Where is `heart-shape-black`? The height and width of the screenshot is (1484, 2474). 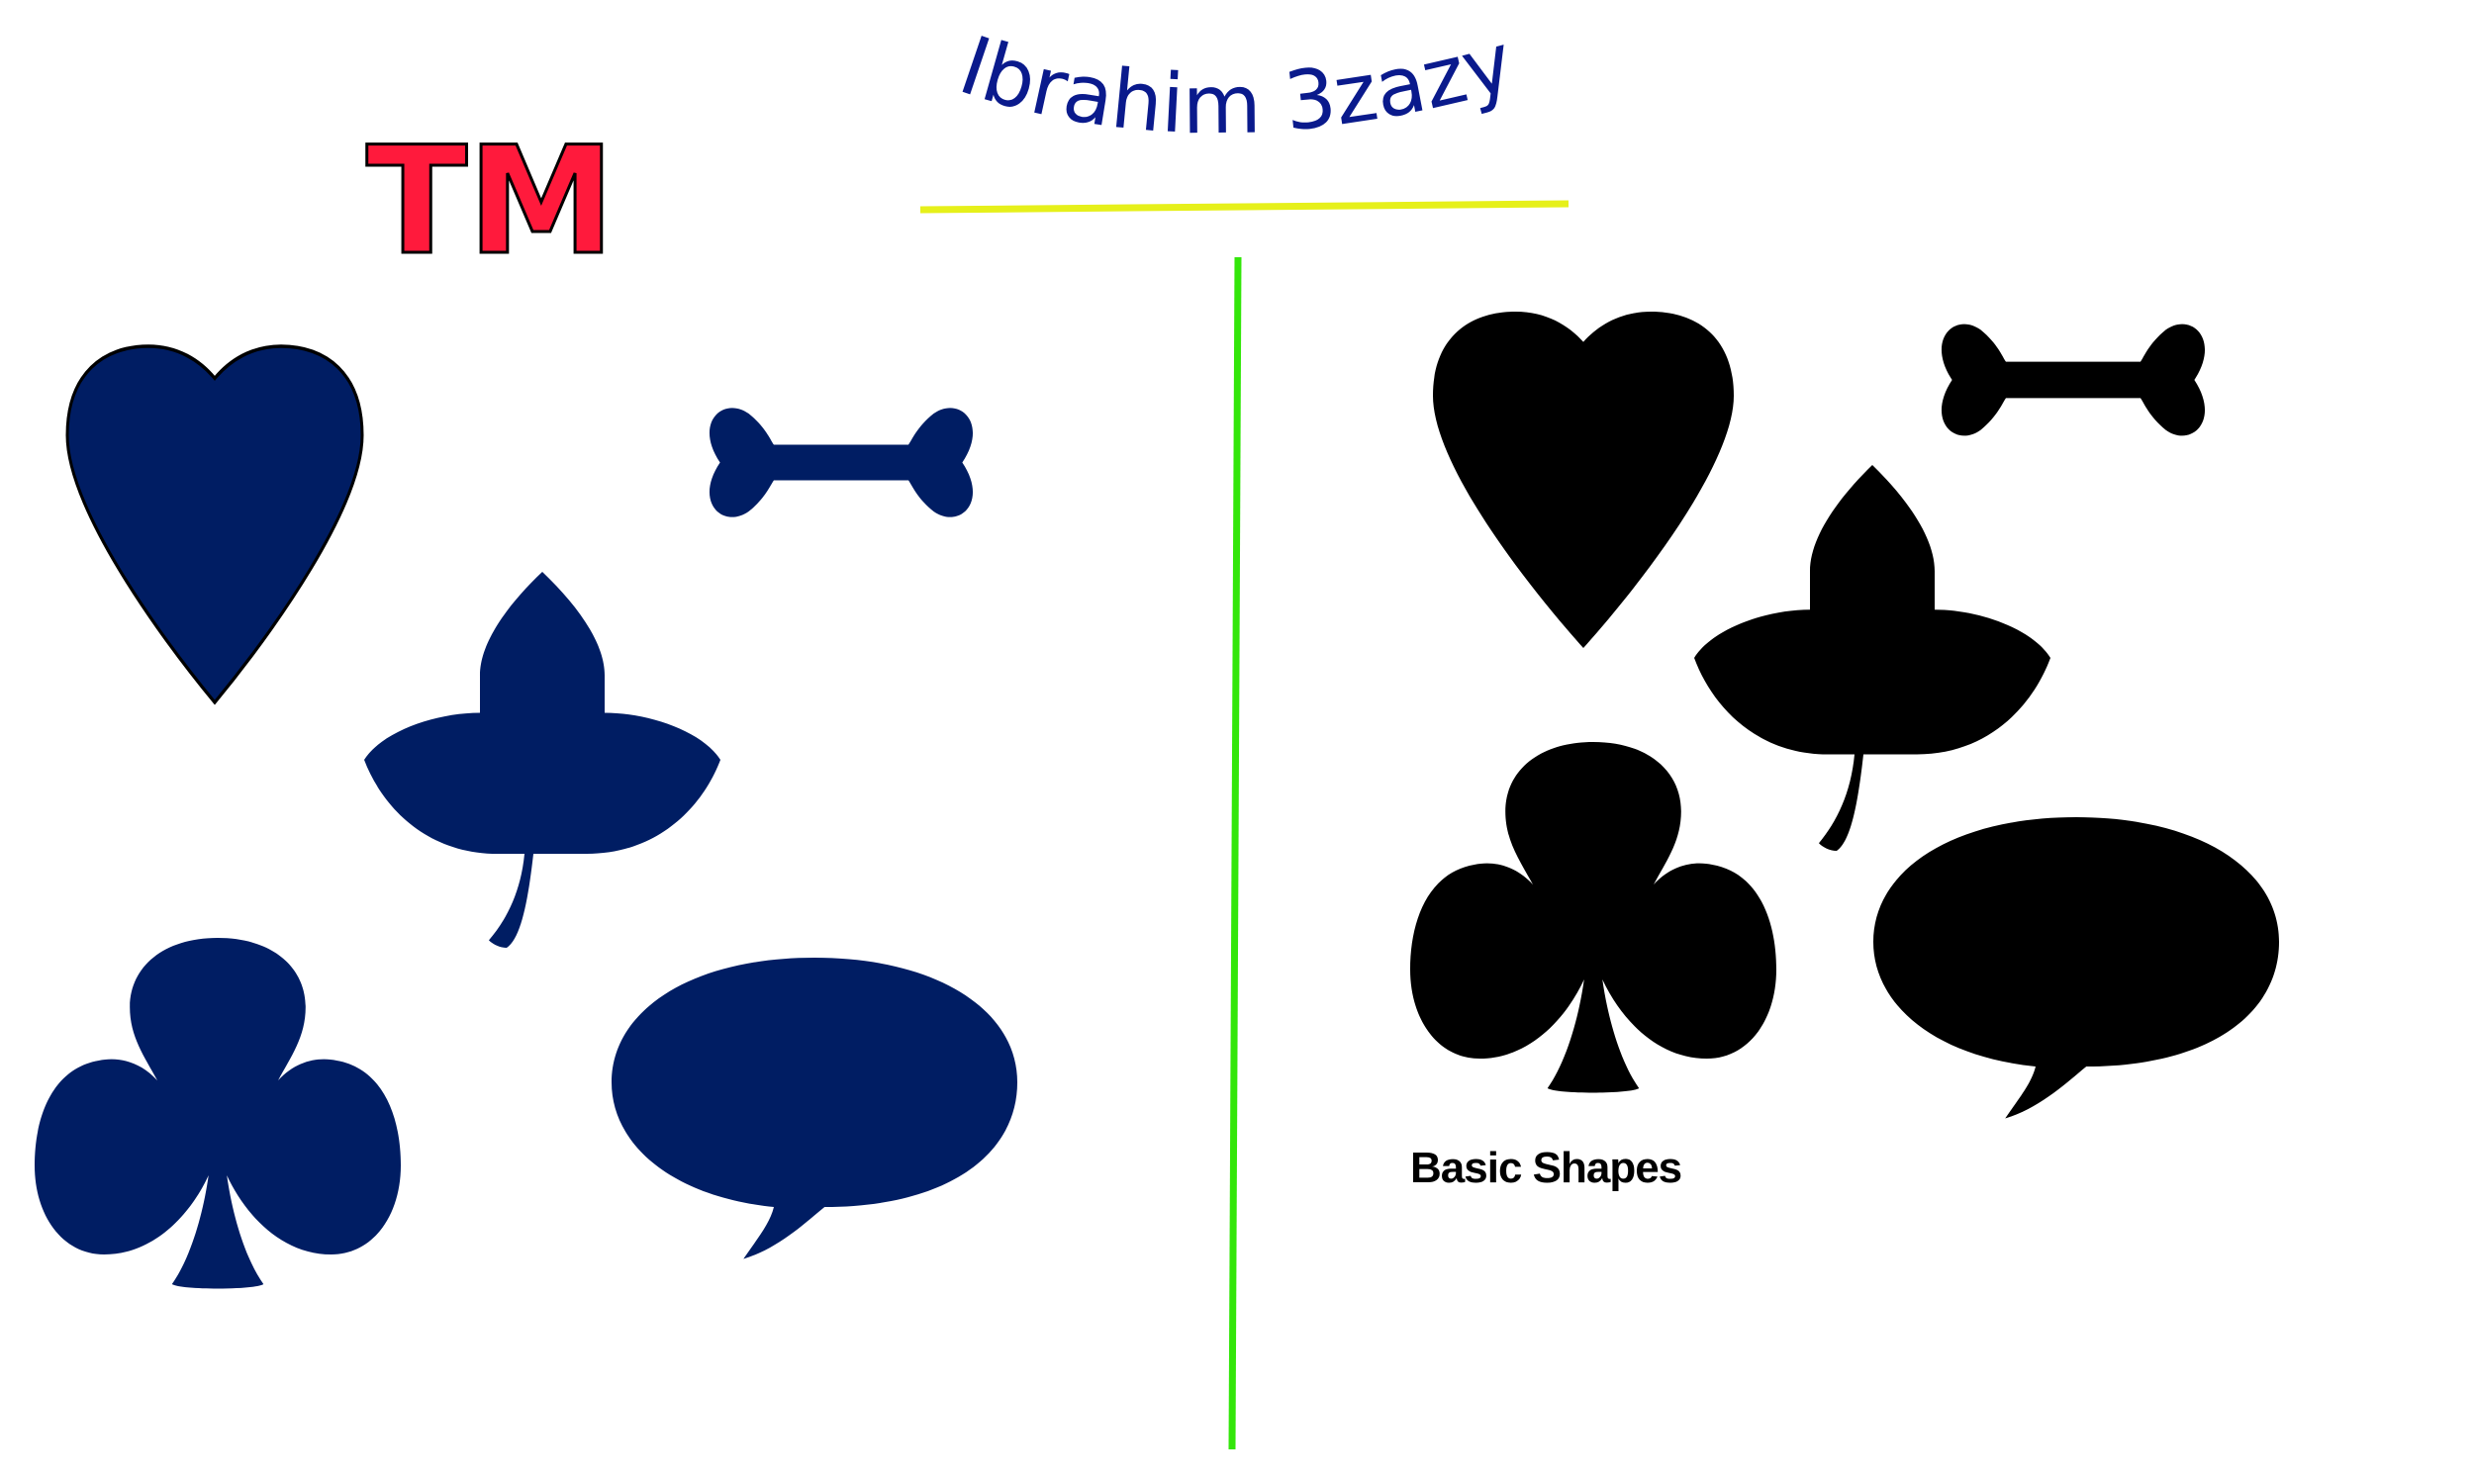
heart-shape-black is located at coordinates (1584, 480).